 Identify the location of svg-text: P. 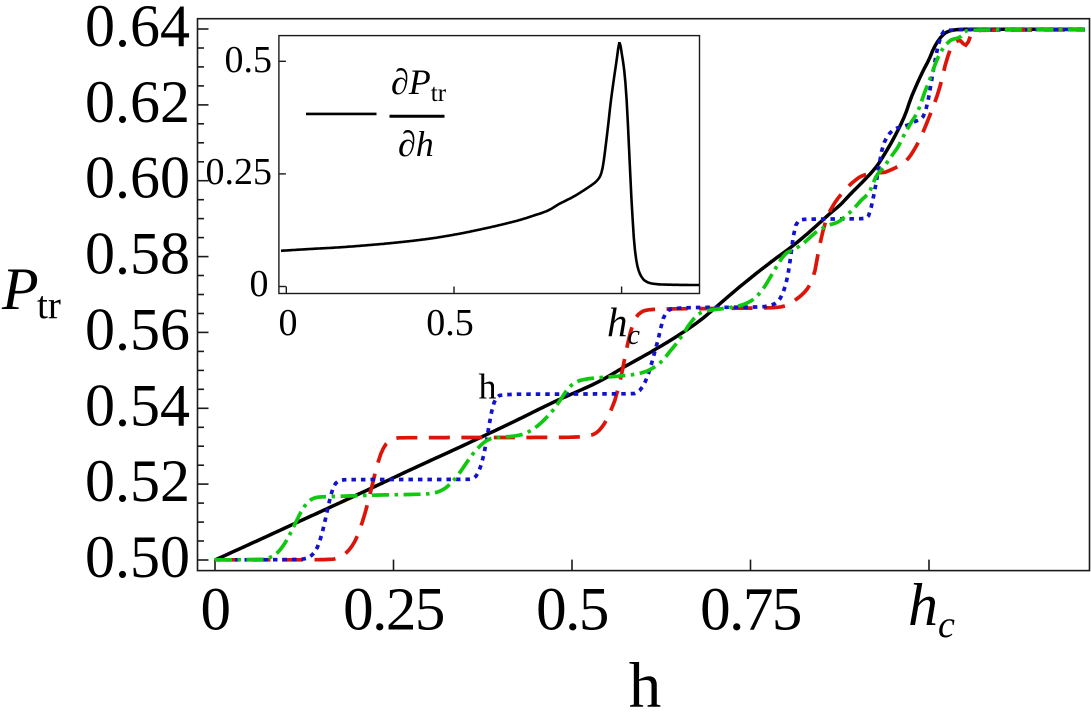
(20, 289).